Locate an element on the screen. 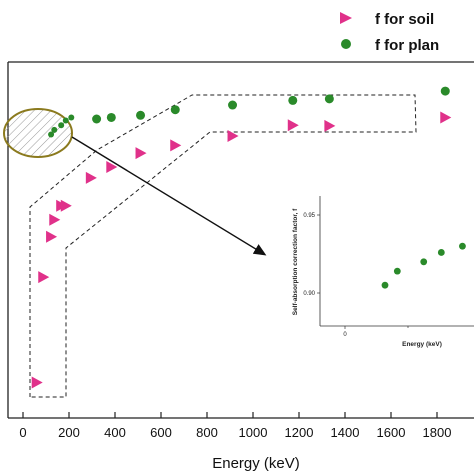 The height and width of the screenshot is (474, 474). inset-y-tick-label-095: 0.95 is located at coordinates (309, 216).